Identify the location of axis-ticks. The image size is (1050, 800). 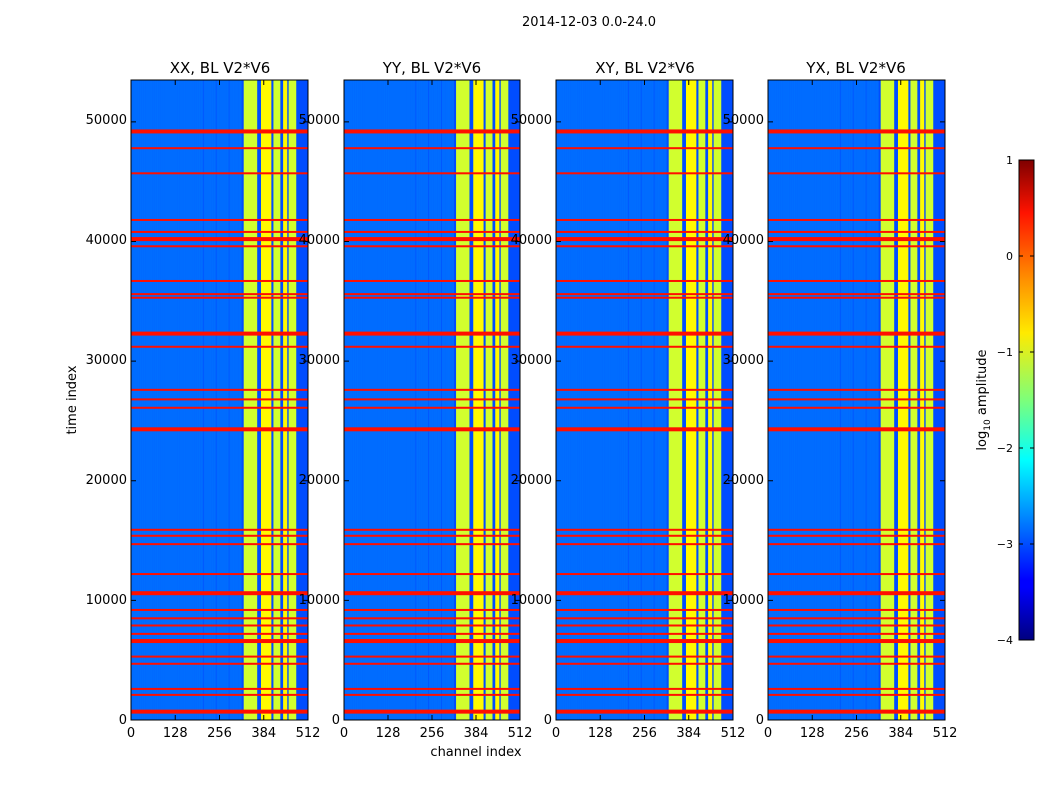
(856, 400).